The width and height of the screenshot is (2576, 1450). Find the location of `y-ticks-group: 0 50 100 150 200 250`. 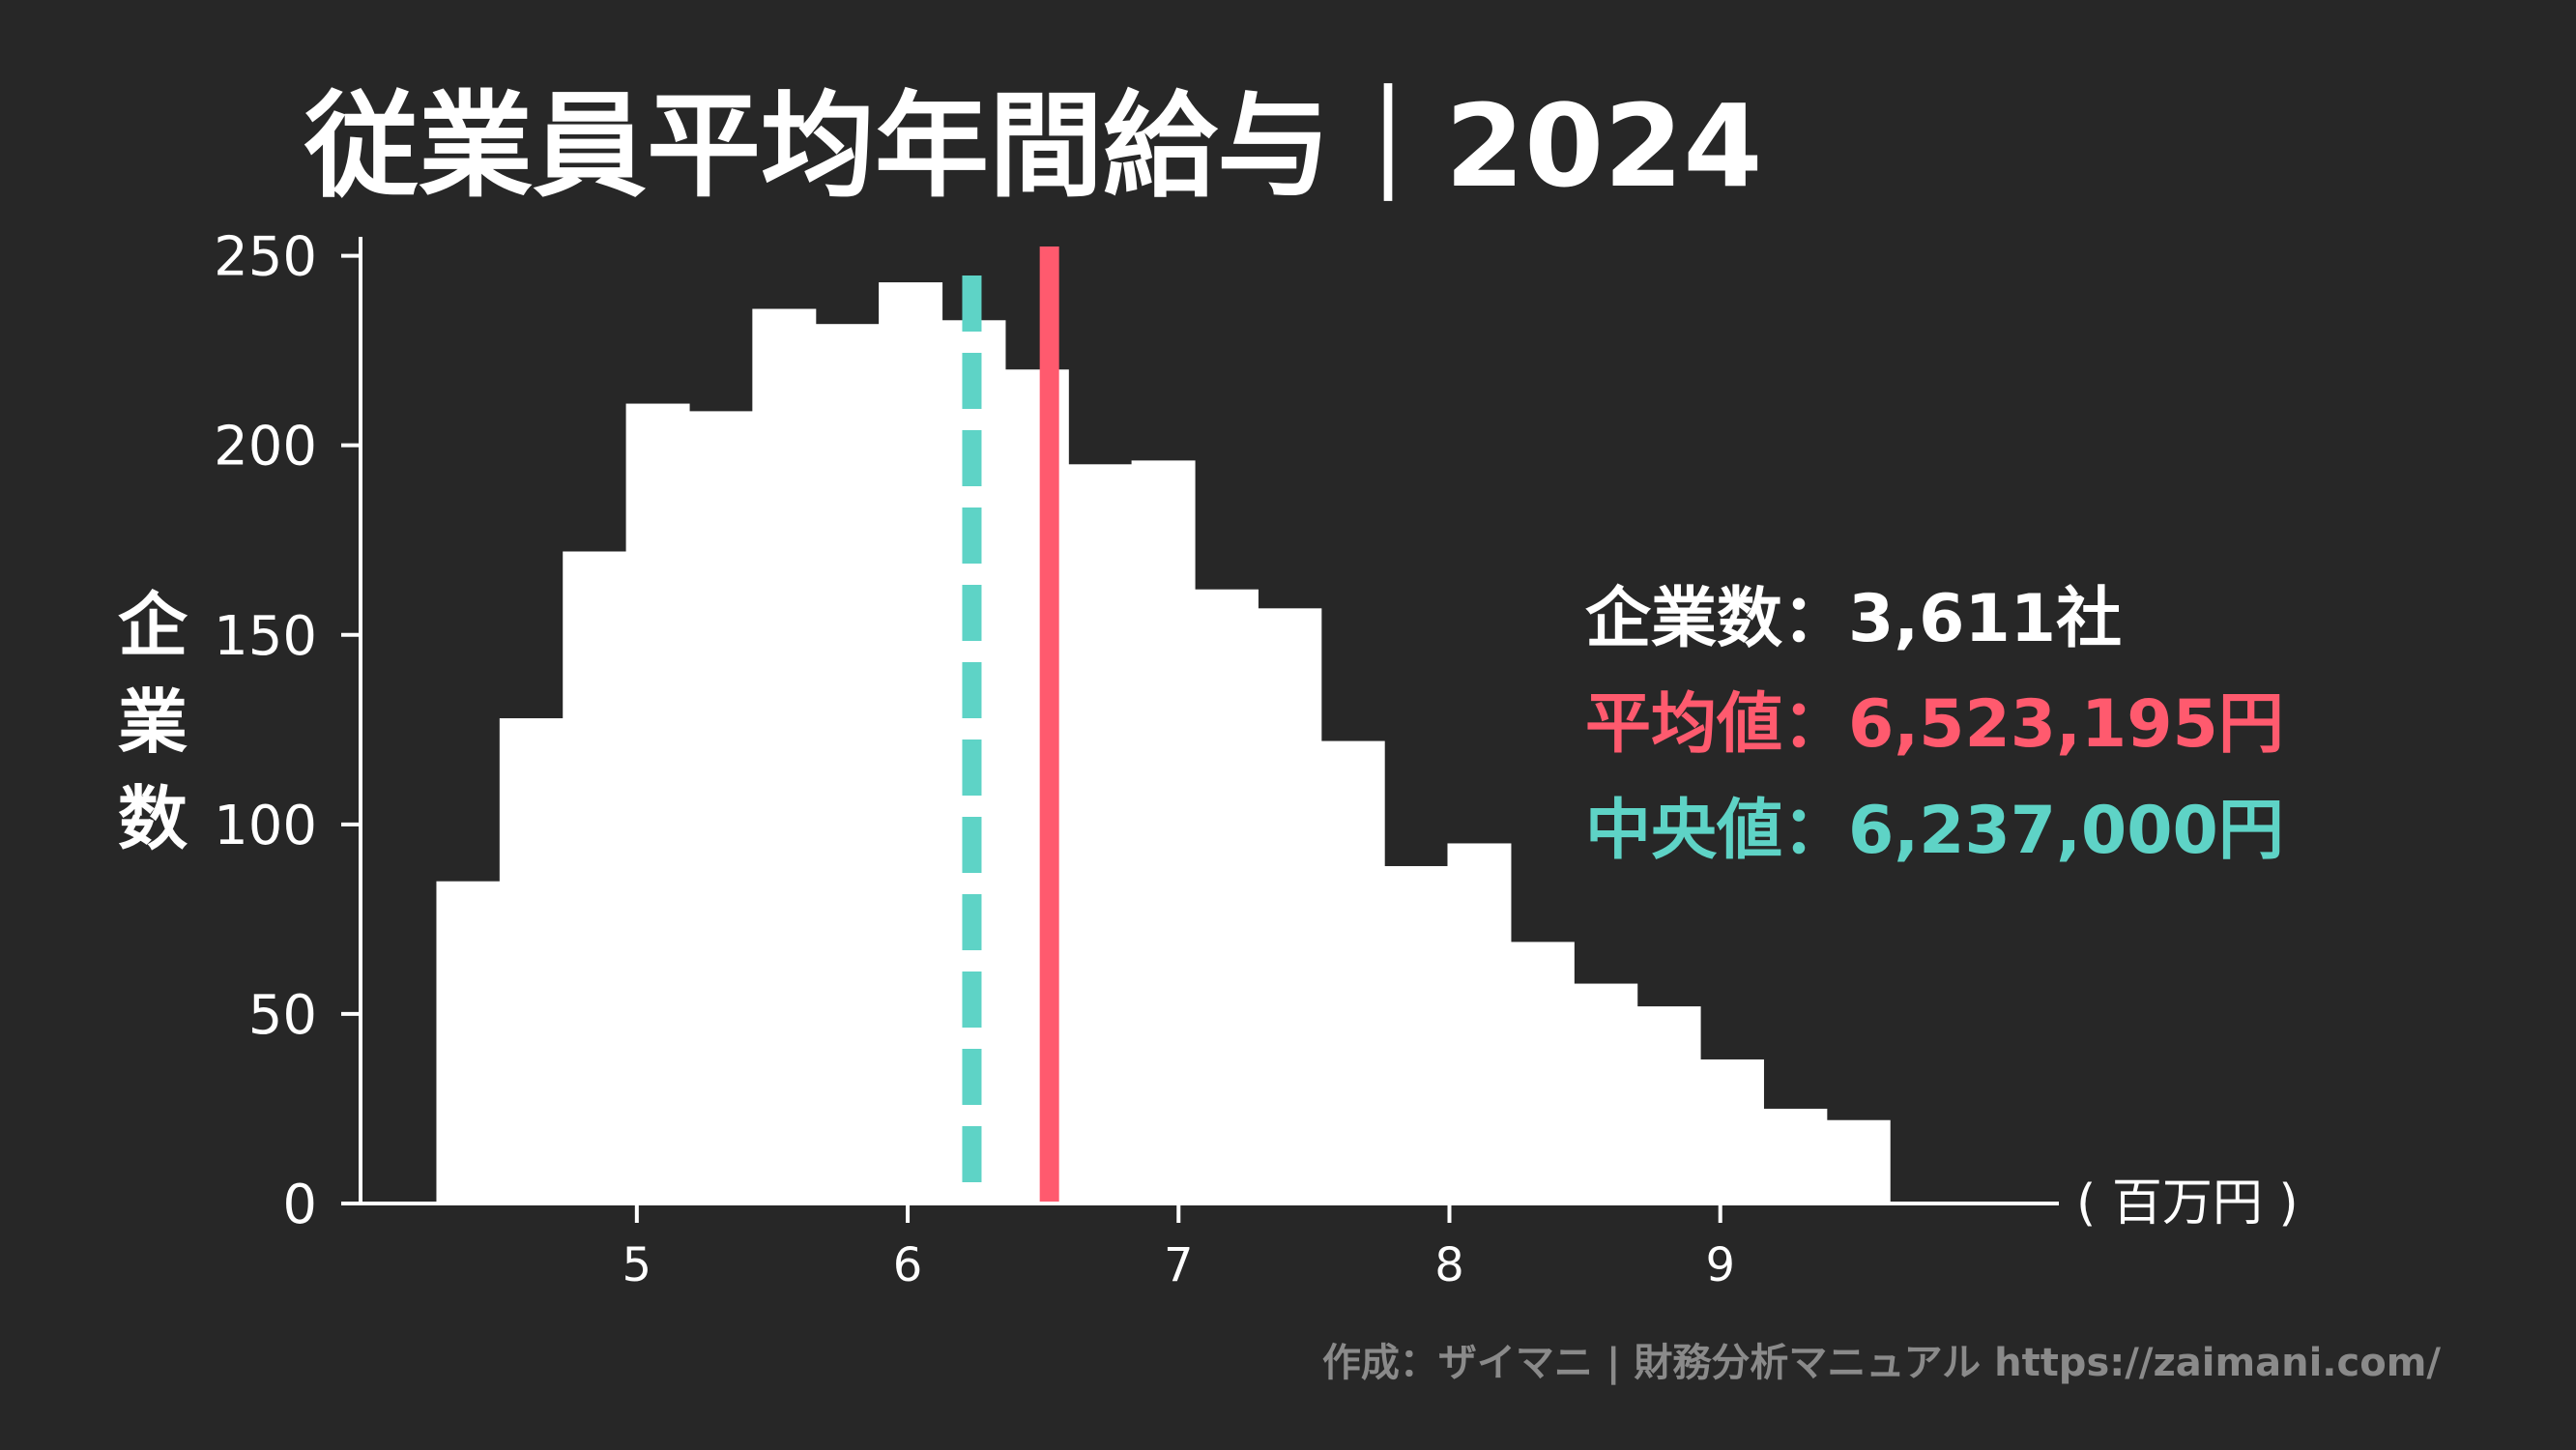

y-ticks-group: 0 50 100 150 200 250 is located at coordinates (287, 731).